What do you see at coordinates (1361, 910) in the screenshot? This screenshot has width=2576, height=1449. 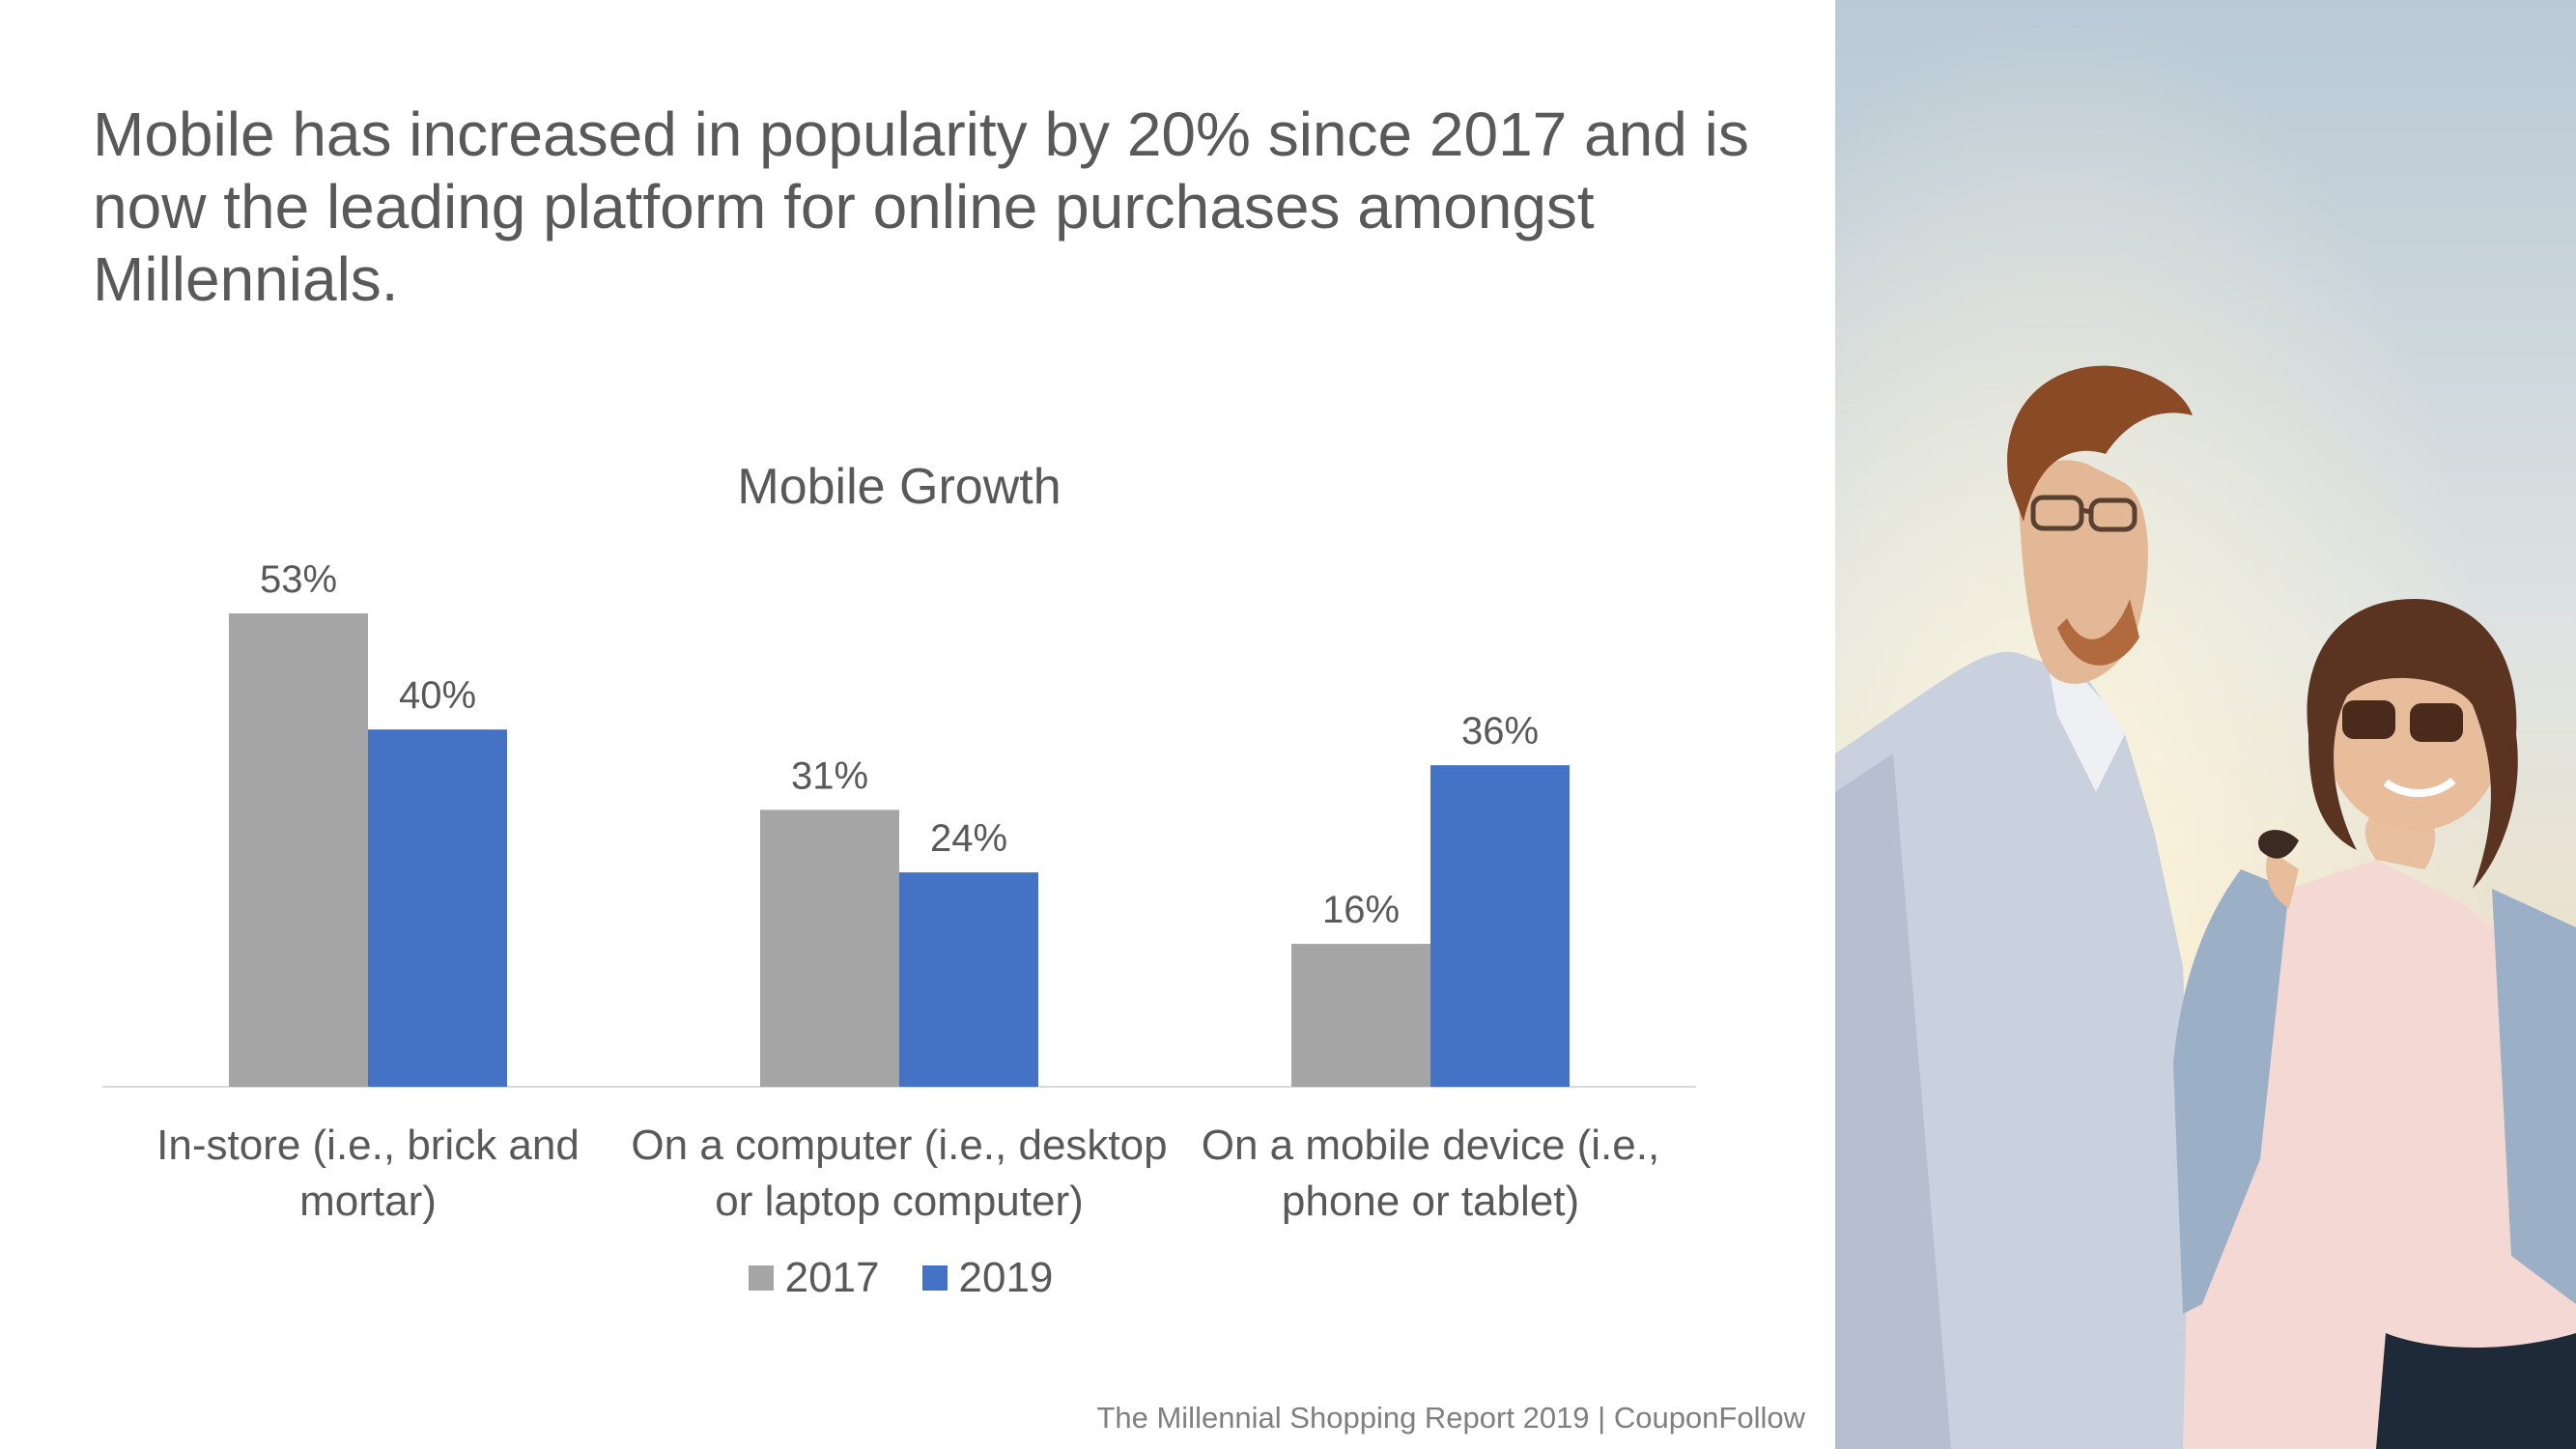 I see `data-label-2017-2: 16%` at bounding box center [1361, 910].